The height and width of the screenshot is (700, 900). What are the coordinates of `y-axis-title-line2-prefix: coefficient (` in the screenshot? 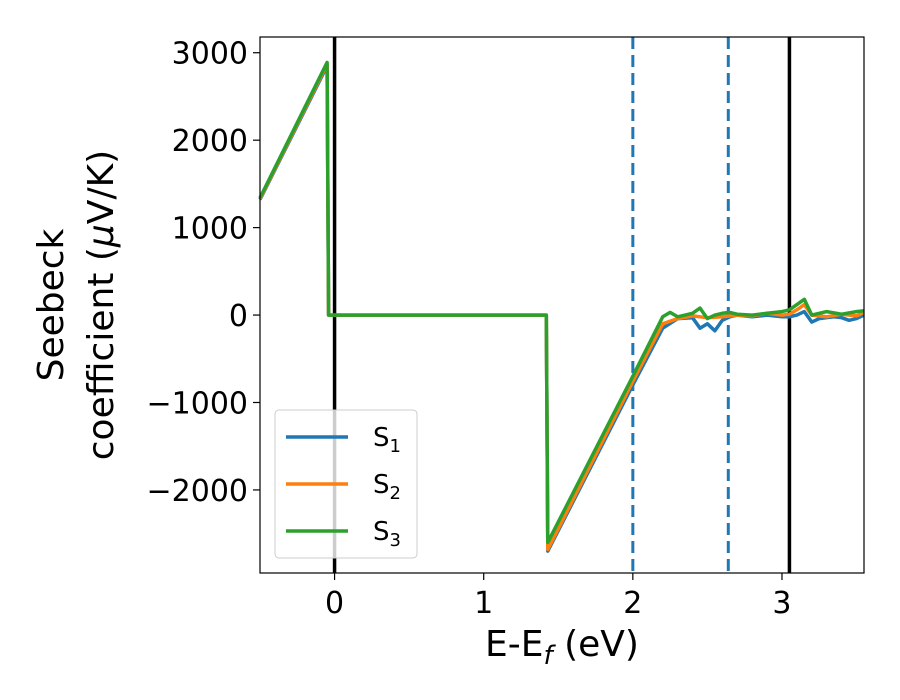 It's located at (101, 353).